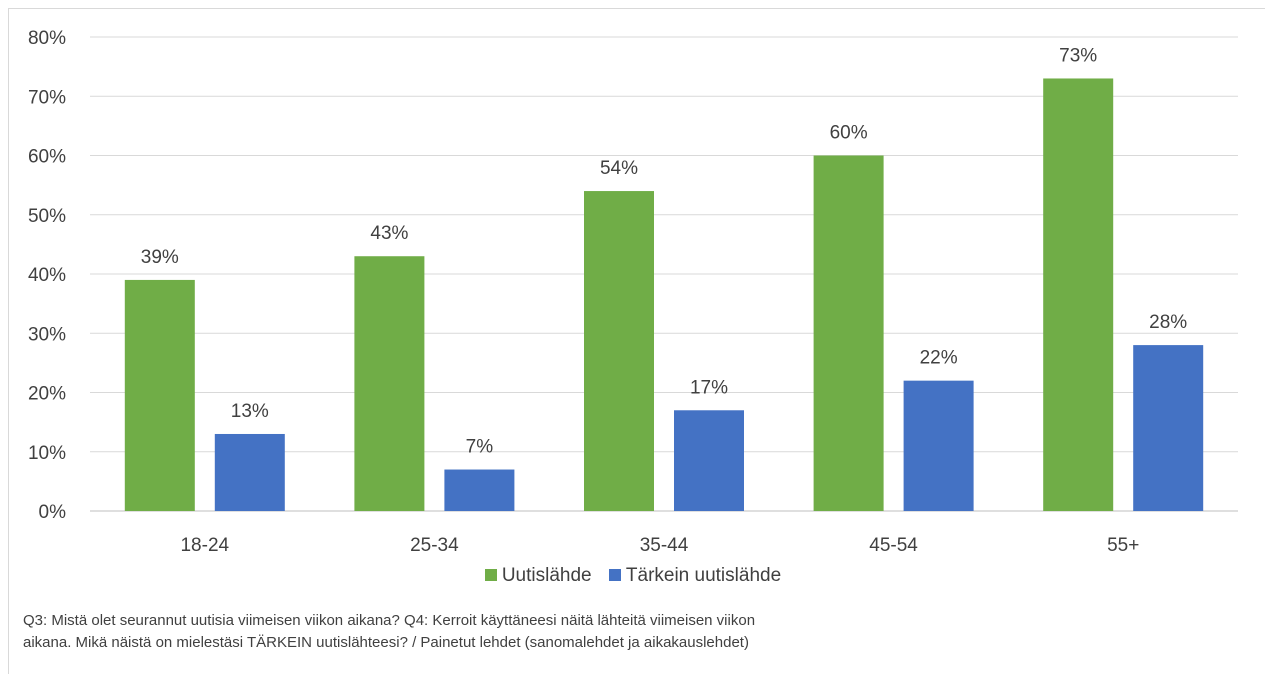 This screenshot has height=675, width=1266. What do you see at coordinates (389, 233) in the screenshot?
I see `data-label: 43%` at bounding box center [389, 233].